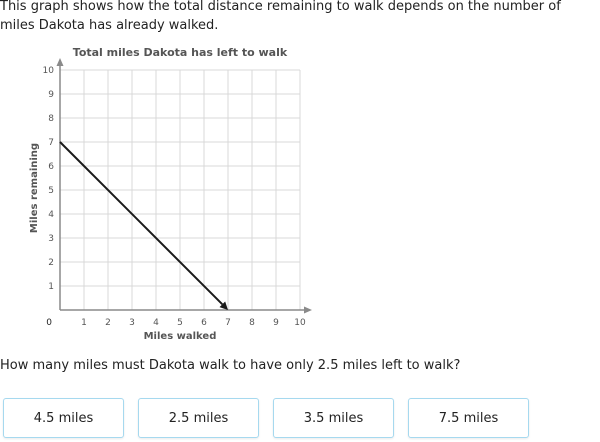 This screenshot has width=600, height=442. What do you see at coordinates (51, 143) in the screenshot?
I see `y-tick-label: 7` at bounding box center [51, 143].